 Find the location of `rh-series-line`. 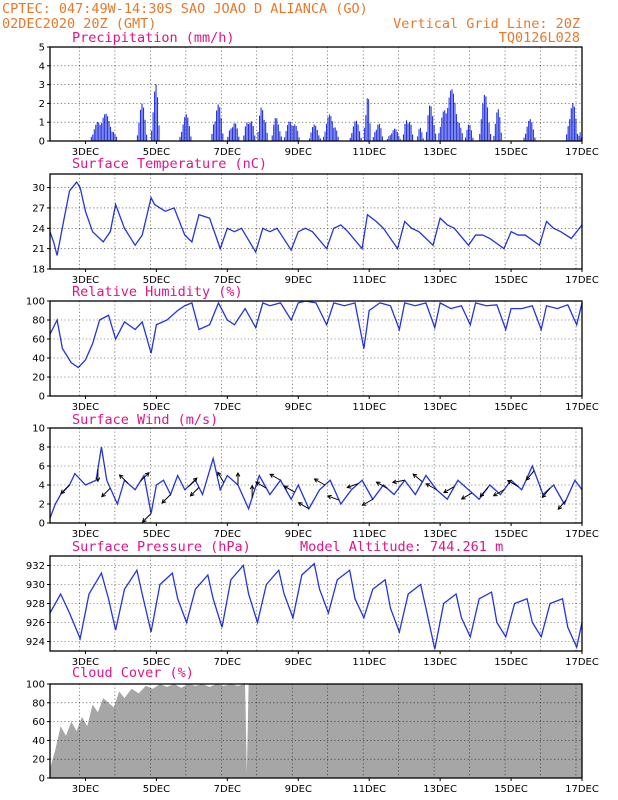

rh-series-line is located at coordinates (316, 334).